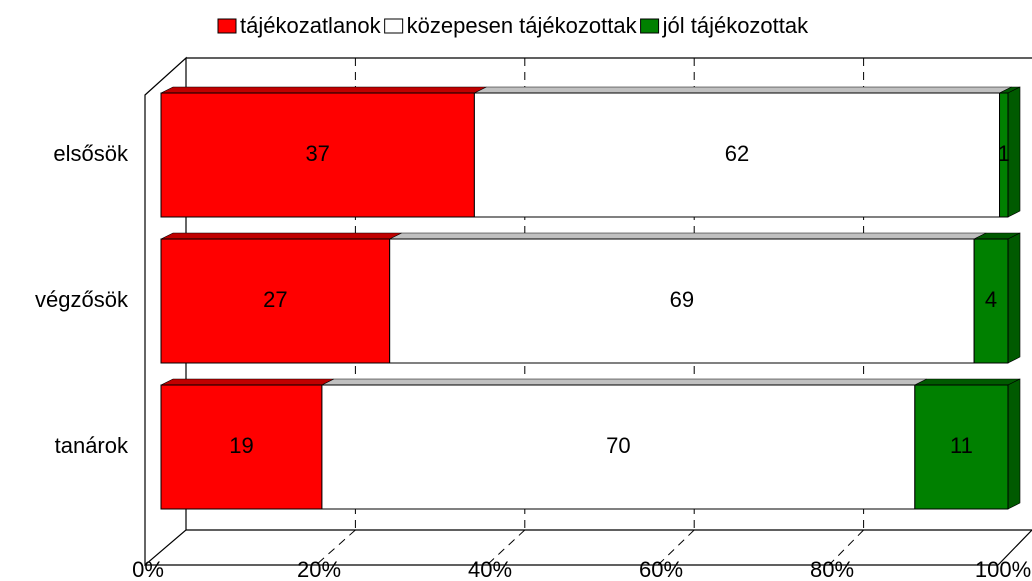 This screenshot has width=1032, height=581. What do you see at coordinates (148, 569) in the screenshot?
I see `x-tick-label: 0%` at bounding box center [148, 569].